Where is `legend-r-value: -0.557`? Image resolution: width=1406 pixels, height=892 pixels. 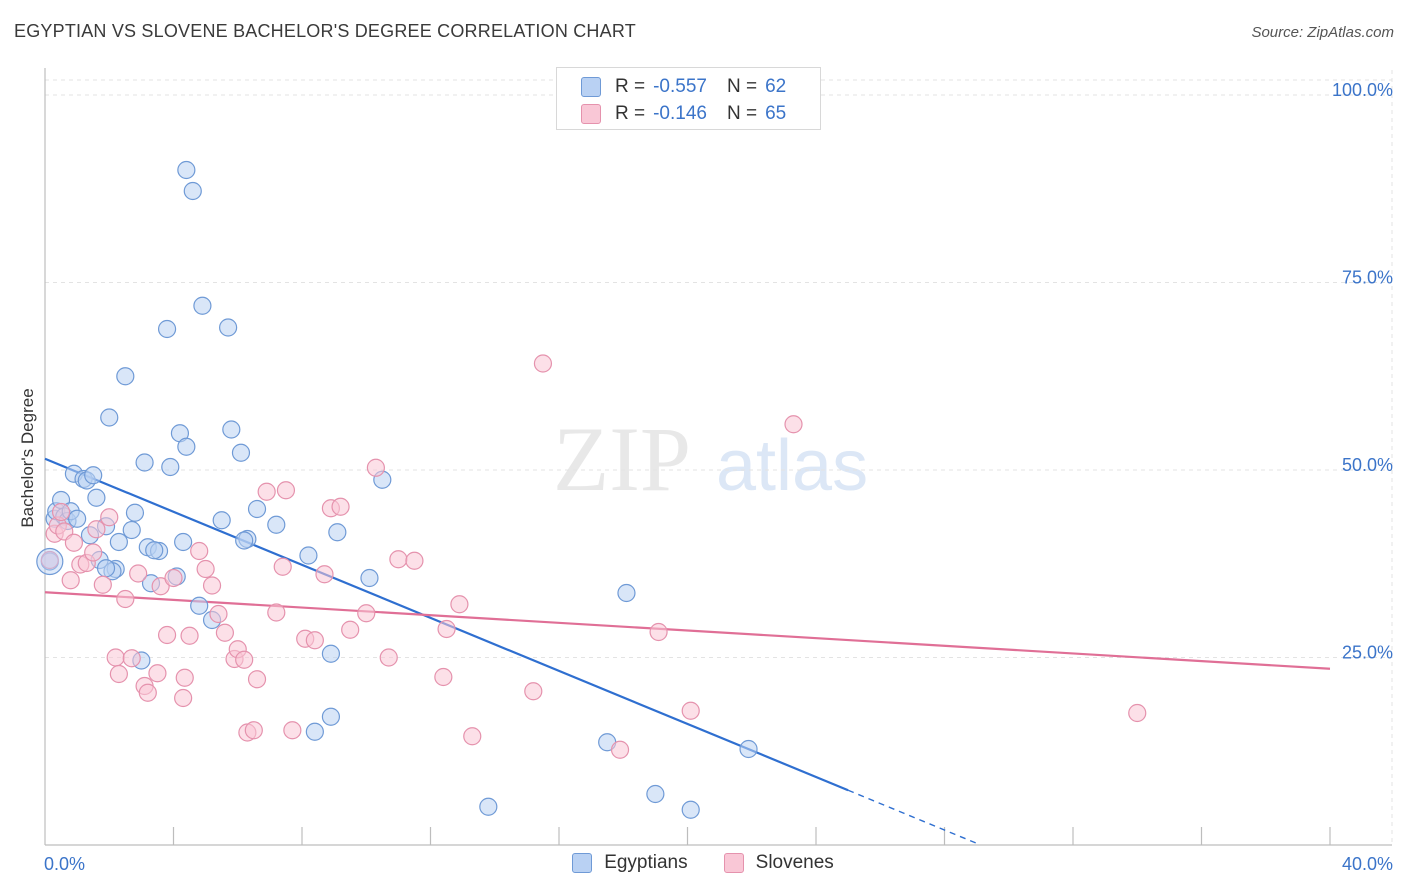
legend-r-value: -0.557 is located at coordinates (680, 86).